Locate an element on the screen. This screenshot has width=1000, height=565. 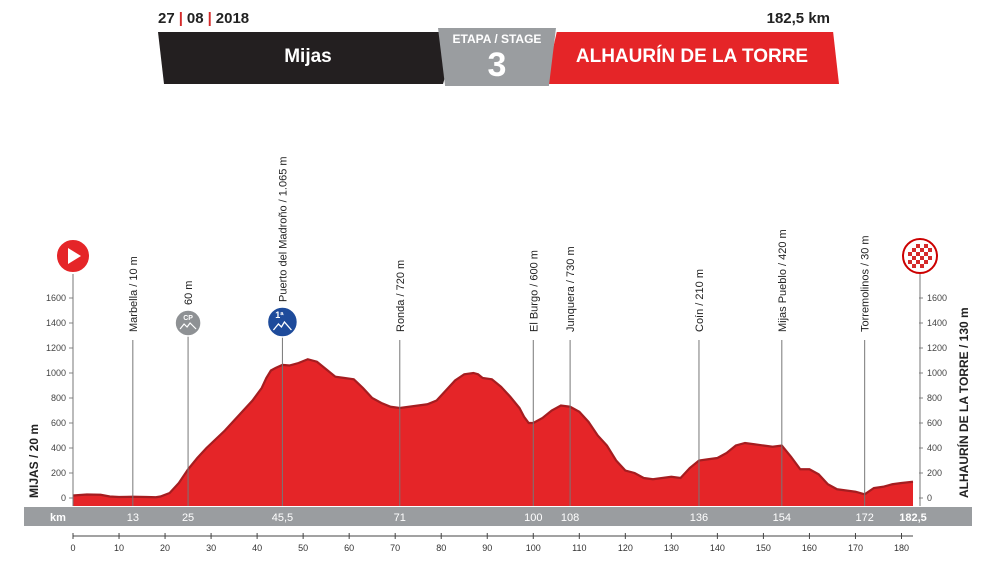
y-axis-label-left: MIJAS / 20 m is located at coordinates (34, 461).